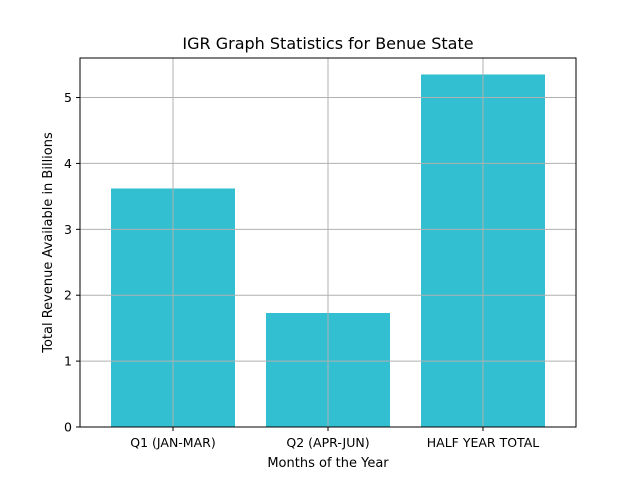 This screenshot has height=480, width=640. Describe the element at coordinates (68, 427) in the screenshot. I see `y-tick-label: 0` at that location.